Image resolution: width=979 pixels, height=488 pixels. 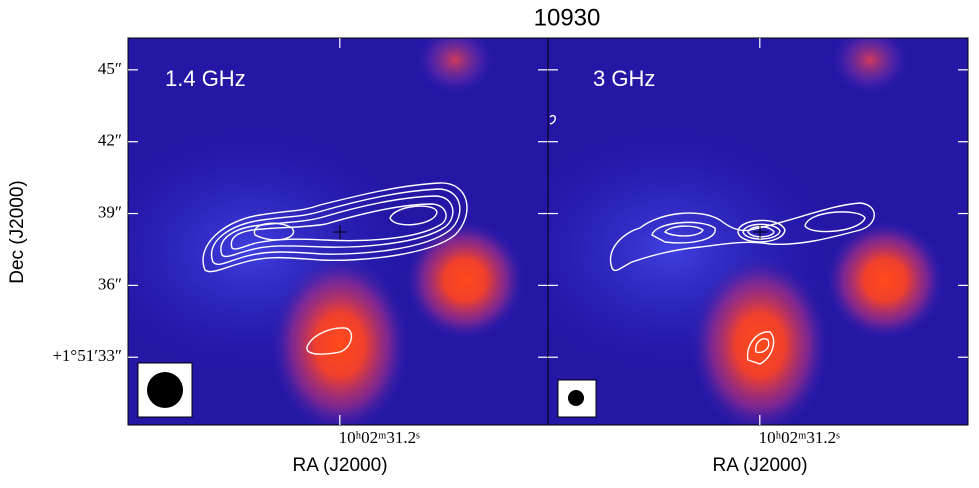 What do you see at coordinates (87, 355) in the screenshot?
I see `y-tick-label: +1°51′33″` at bounding box center [87, 355].